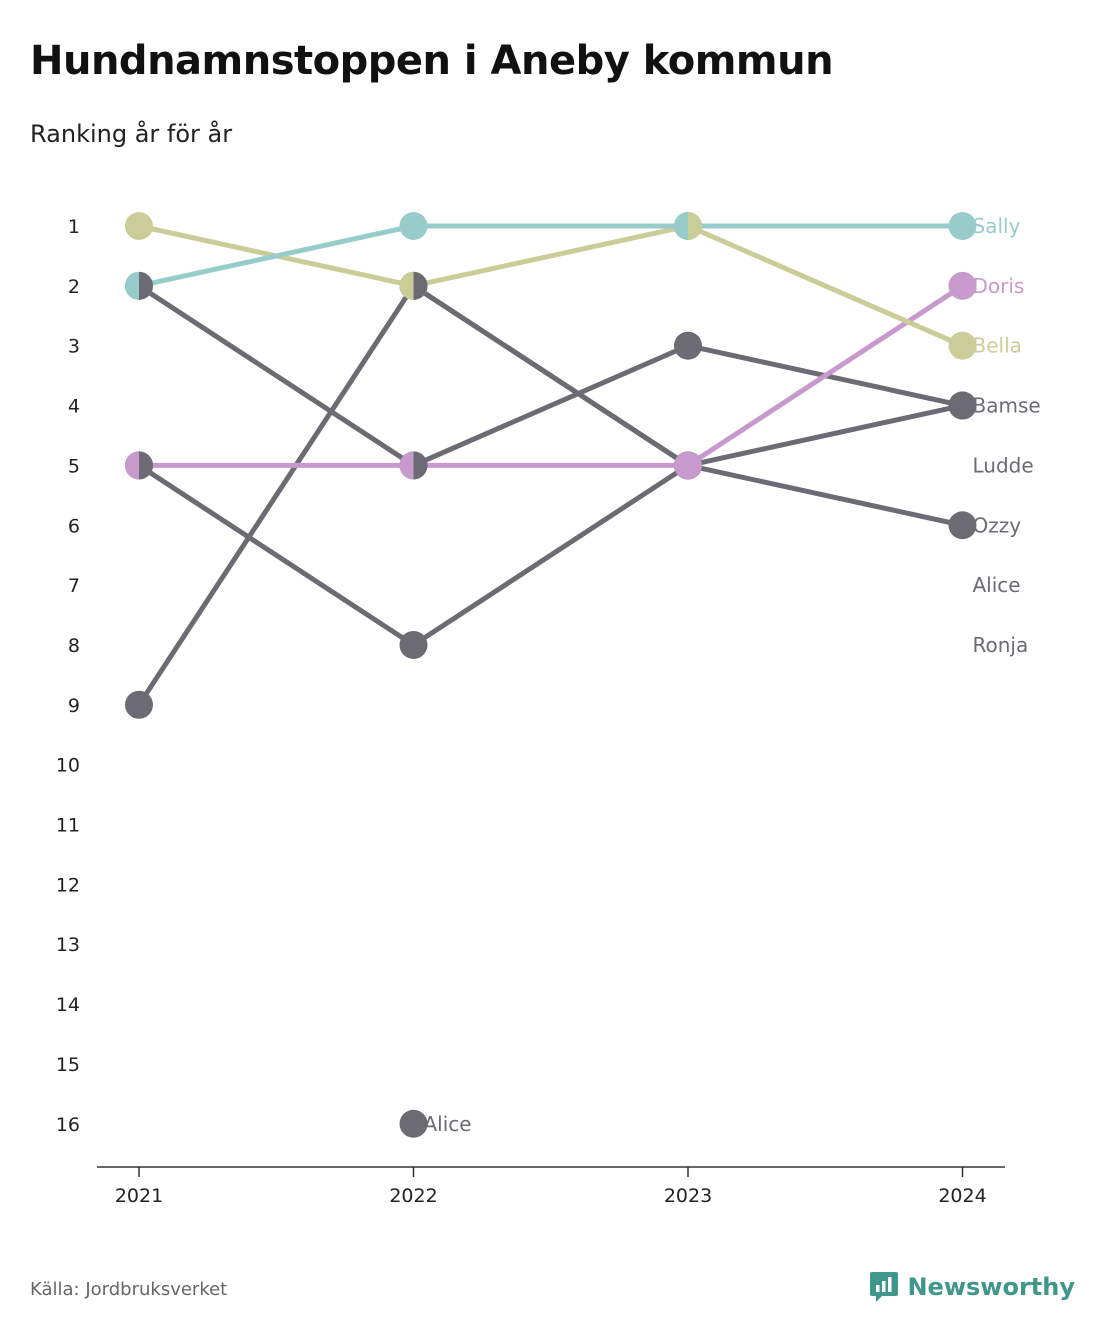 The image size is (1107, 1340). Describe the element at coordinates (68, 1065) in the screenshot. I see `y-tick-label: 15` at that location.